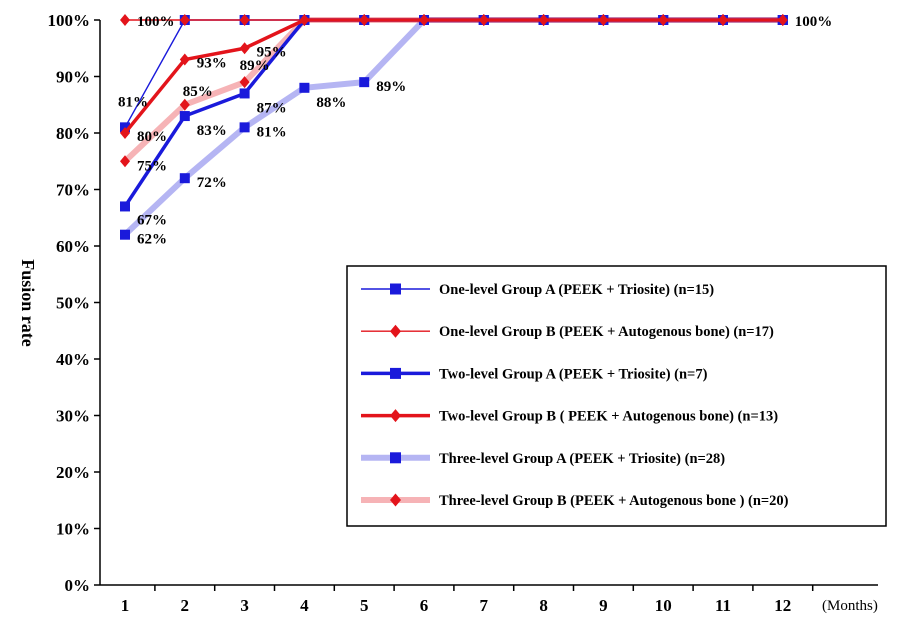  What do you see at coordinates (198, 92) in the screenshot?
I see `data-label: 85%` at bounding box center [198, 92].